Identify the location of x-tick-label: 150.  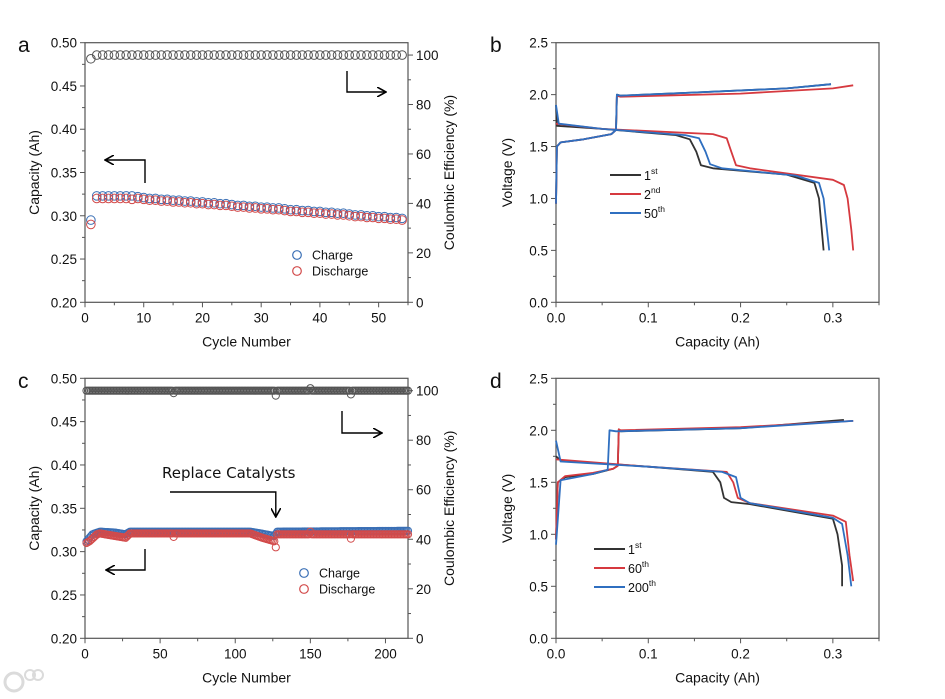
(310, 653).